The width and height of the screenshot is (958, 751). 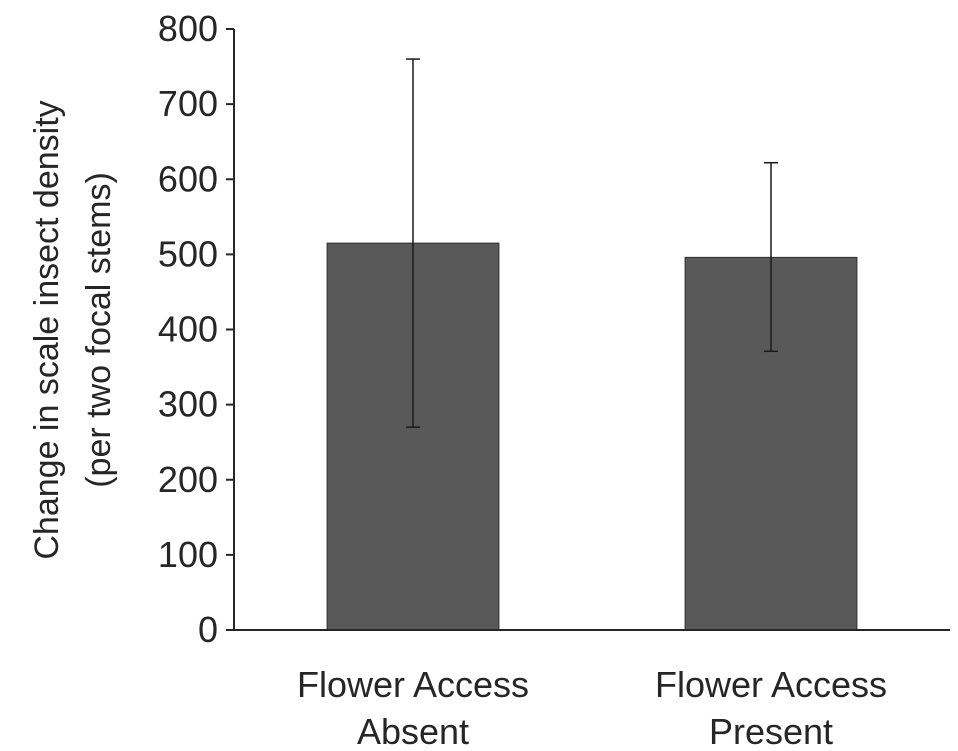 I want to click on x-category-label: Absent, so click(x=413, y=731).